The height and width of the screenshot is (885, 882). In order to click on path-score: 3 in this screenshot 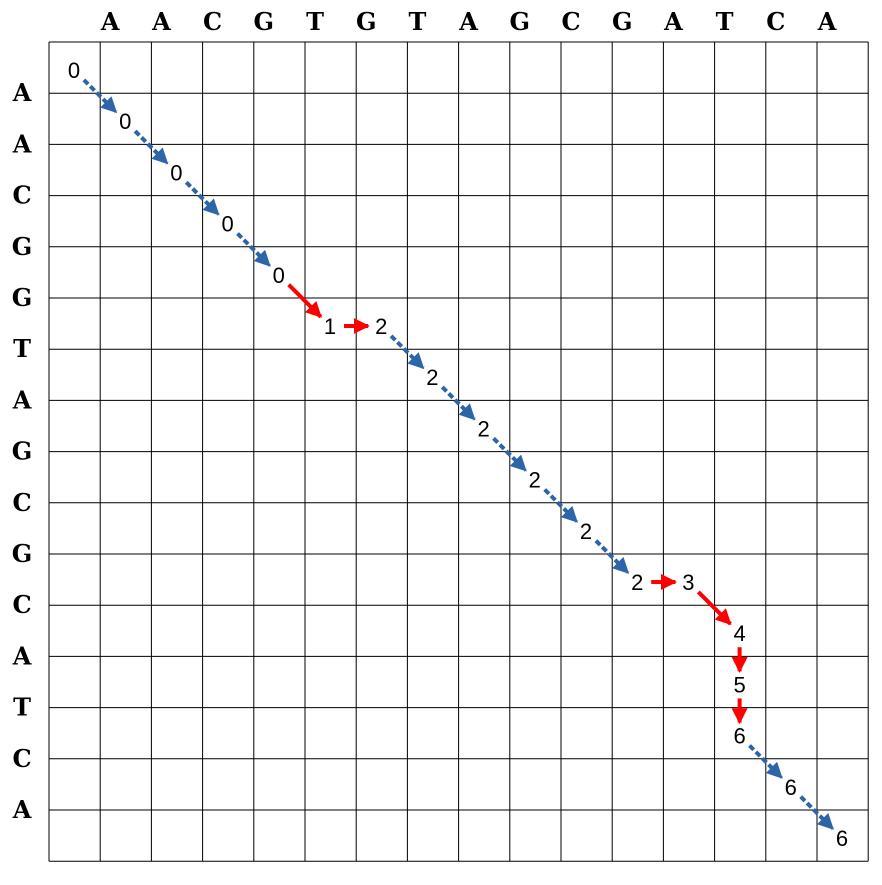, I will do `click(688, 582)`.